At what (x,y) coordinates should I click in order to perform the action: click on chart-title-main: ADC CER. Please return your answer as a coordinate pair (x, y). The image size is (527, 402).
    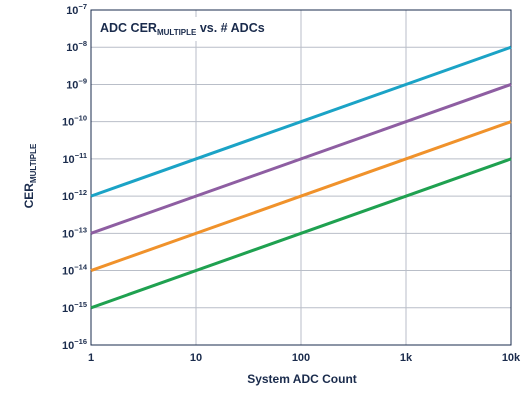
    Looking at the image, I should click on (128, 28).